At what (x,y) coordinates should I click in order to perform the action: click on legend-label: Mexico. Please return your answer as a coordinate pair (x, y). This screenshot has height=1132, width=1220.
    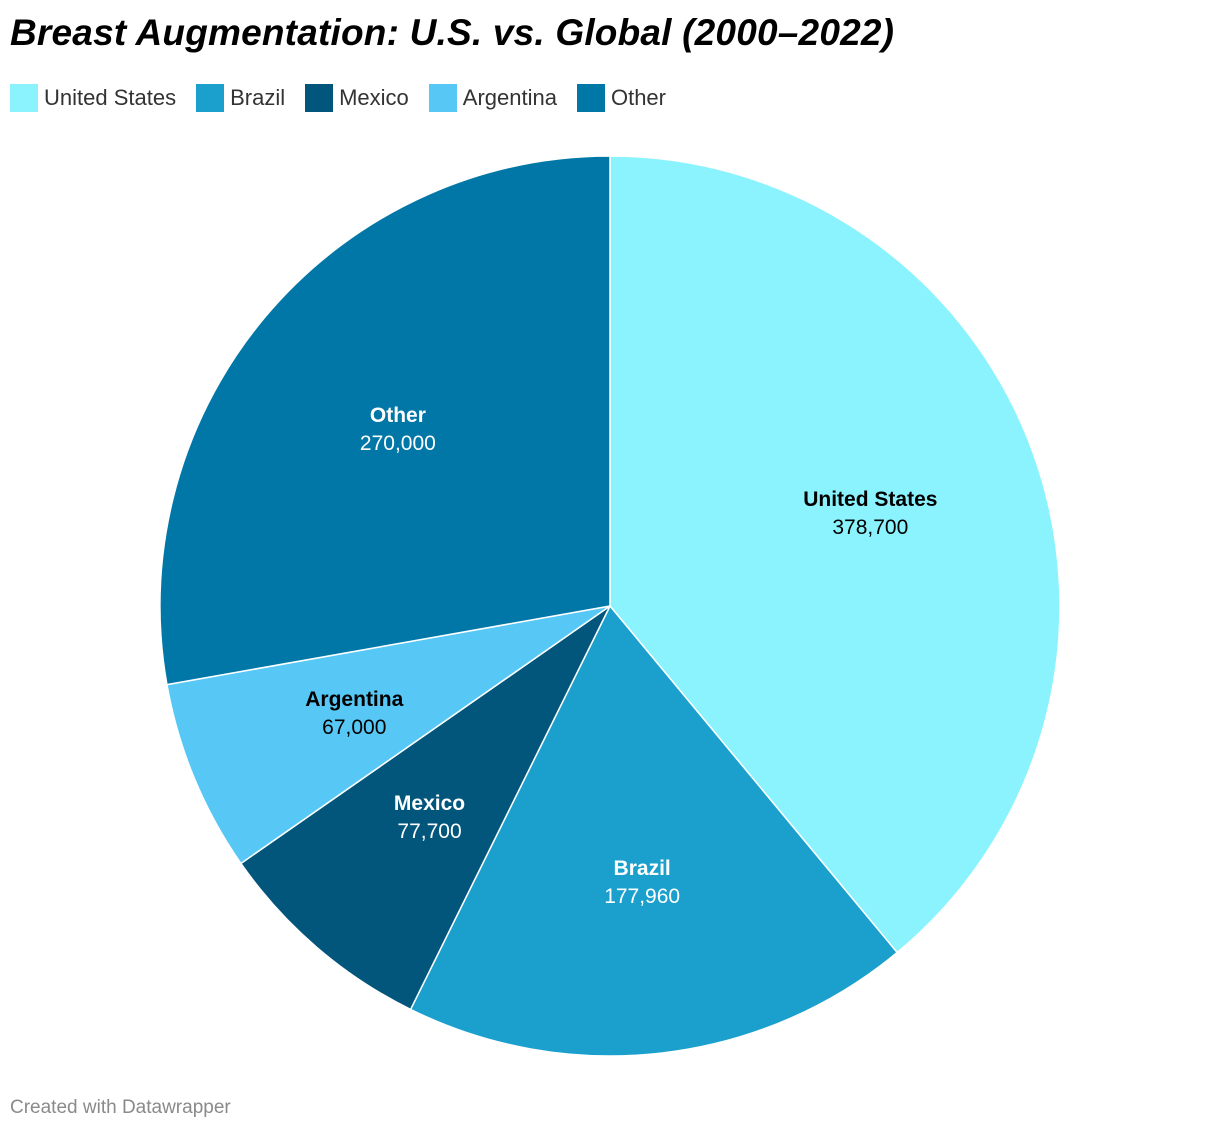
    Looking at the image, I should click on (374, 97).